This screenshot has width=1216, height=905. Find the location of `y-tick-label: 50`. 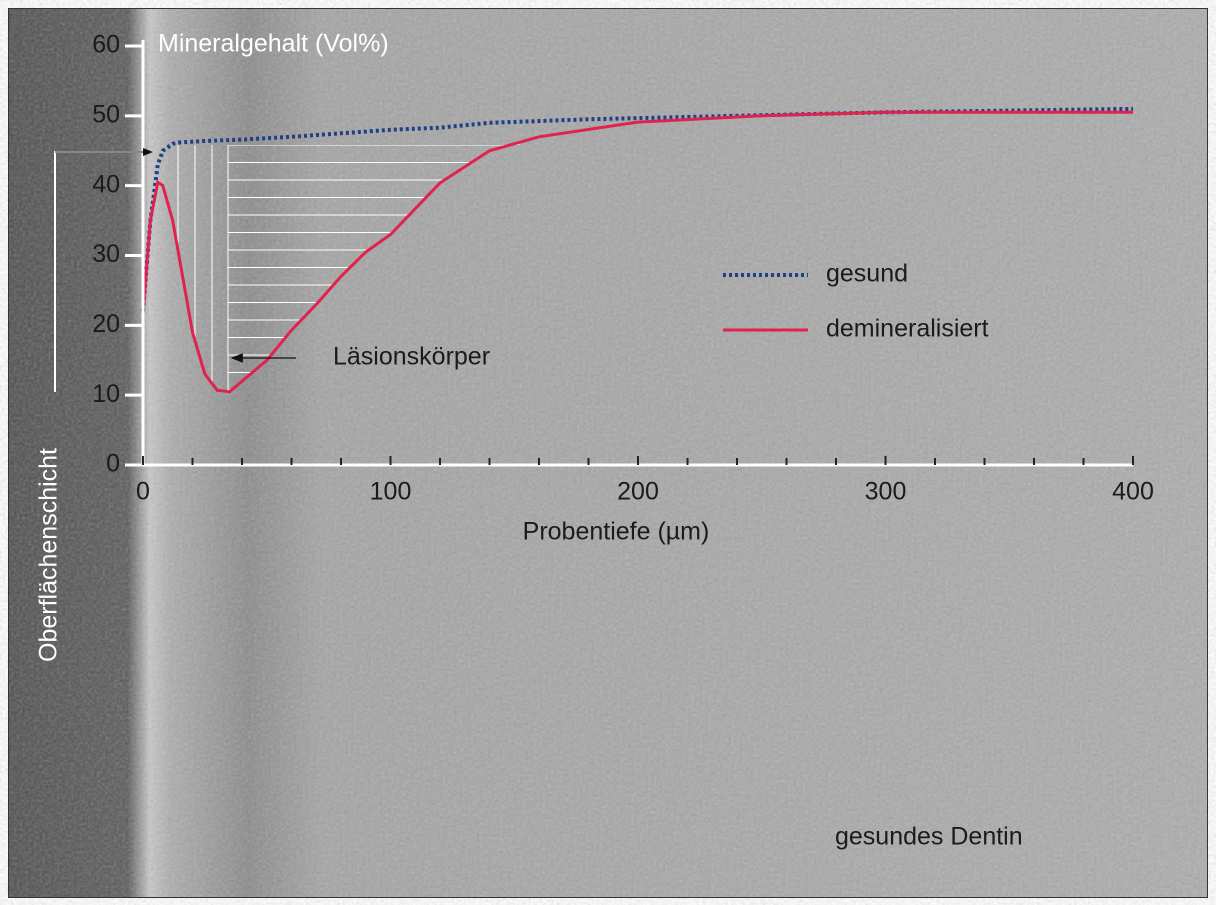

y-tick-label: 50 is located at coordinates (106, 114).